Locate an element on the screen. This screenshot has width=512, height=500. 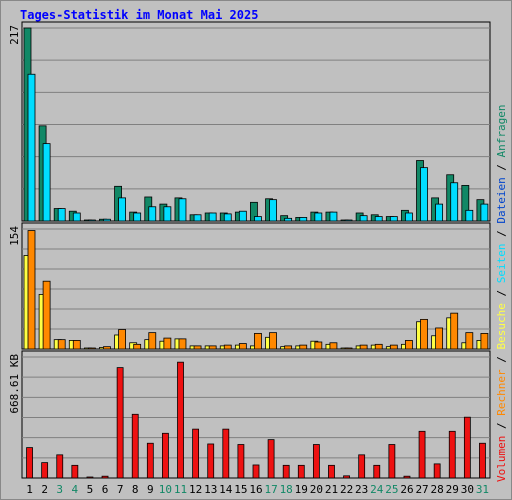
x-tick-label: 13 is located at coordinates (210, 489).